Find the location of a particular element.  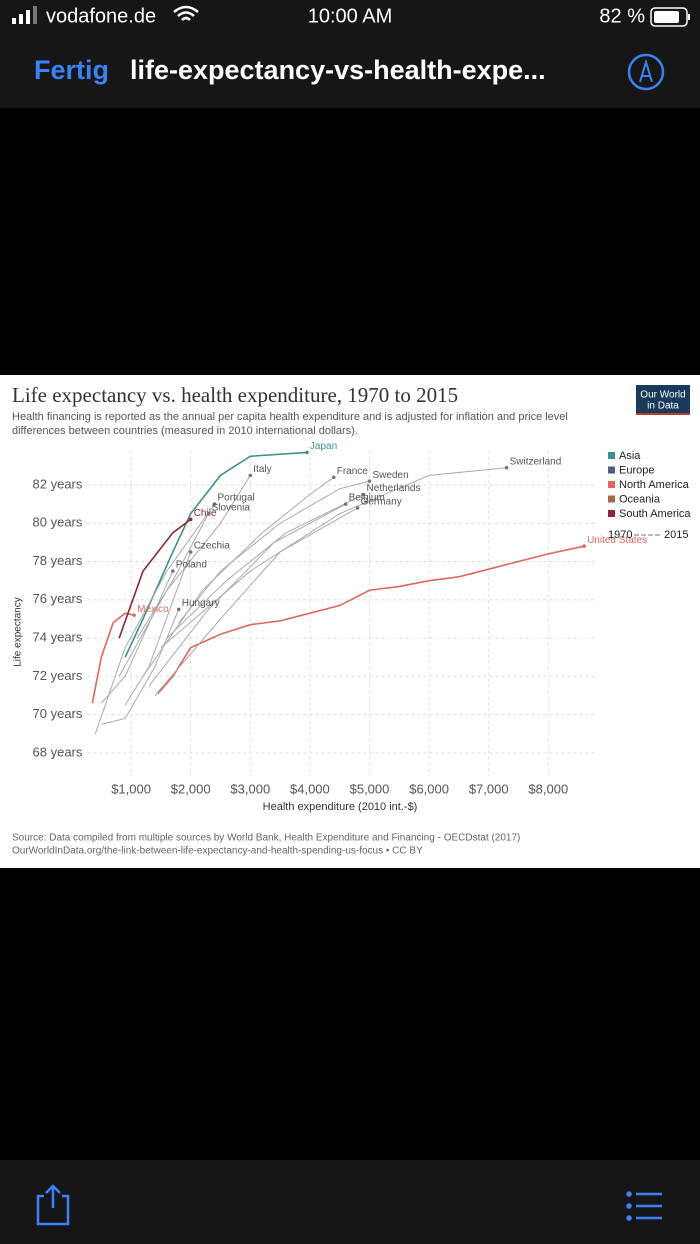

y-tick-label: 72 years is located at coordinates (58, 675).